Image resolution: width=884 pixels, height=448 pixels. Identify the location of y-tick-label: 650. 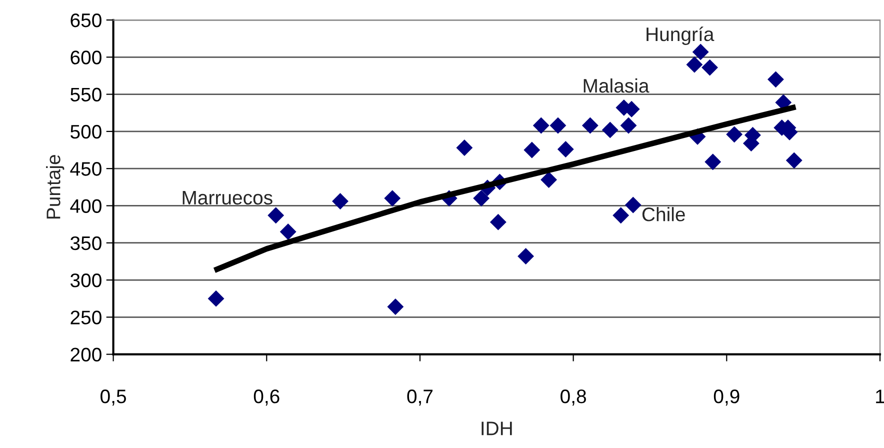
(86, 20).